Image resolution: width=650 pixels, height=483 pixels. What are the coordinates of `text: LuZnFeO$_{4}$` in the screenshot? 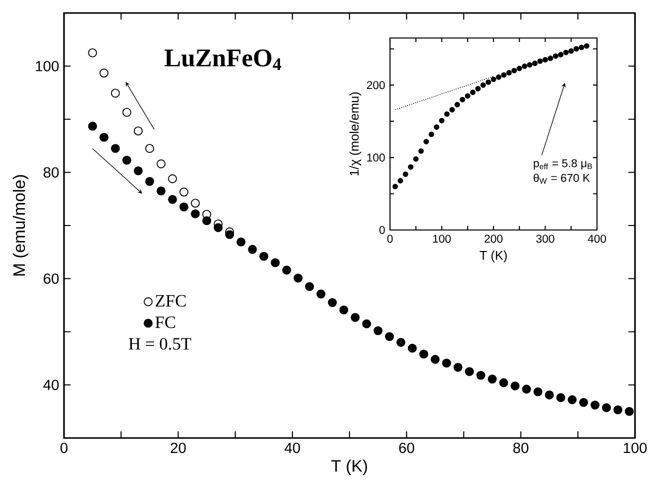 It's located at (223, 59).